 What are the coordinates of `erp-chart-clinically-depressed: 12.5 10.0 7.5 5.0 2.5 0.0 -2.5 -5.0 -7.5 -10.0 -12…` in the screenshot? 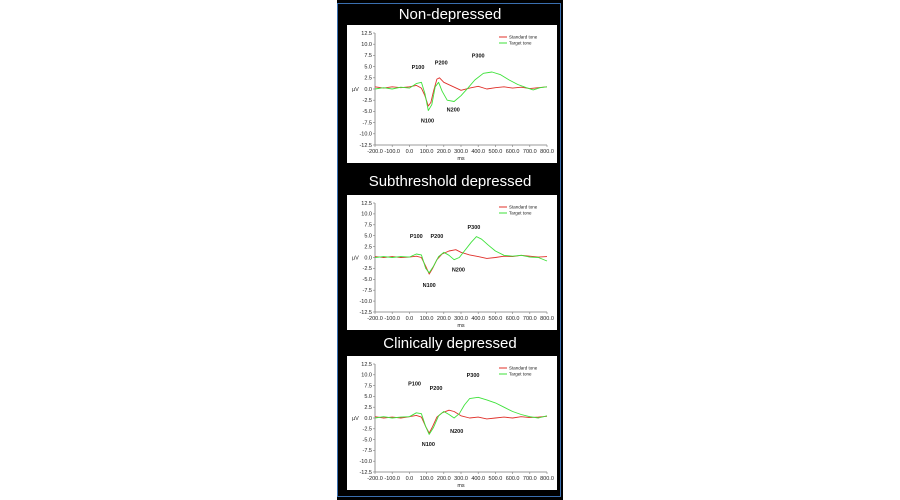 It's located at (452, 423).